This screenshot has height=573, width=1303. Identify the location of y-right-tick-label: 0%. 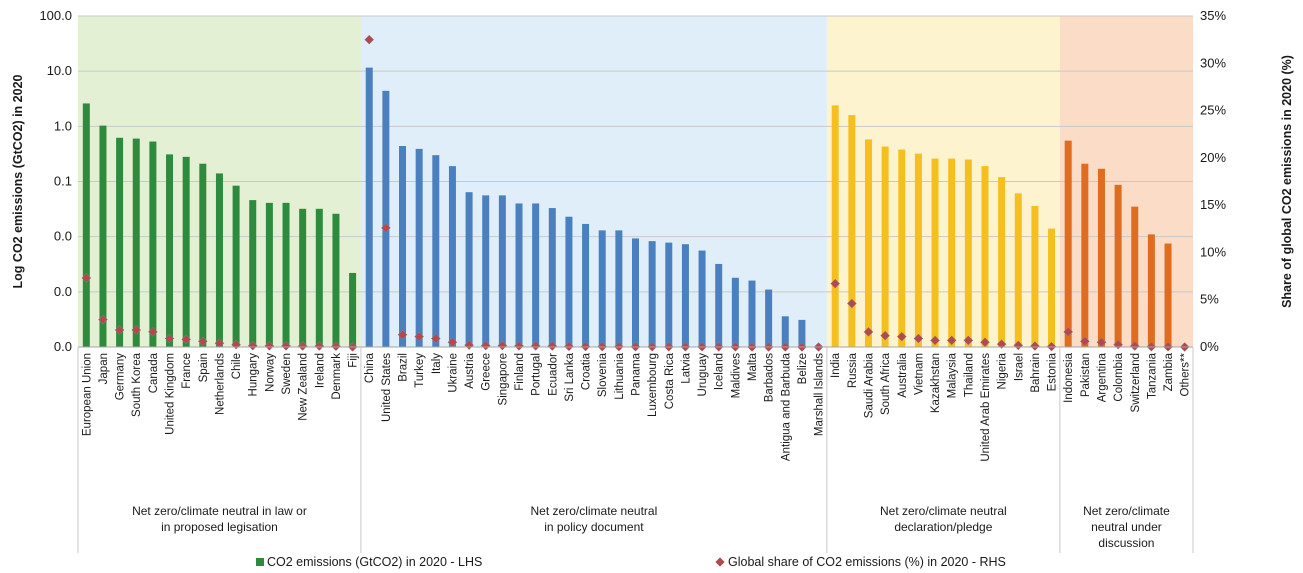
(1209, 346).